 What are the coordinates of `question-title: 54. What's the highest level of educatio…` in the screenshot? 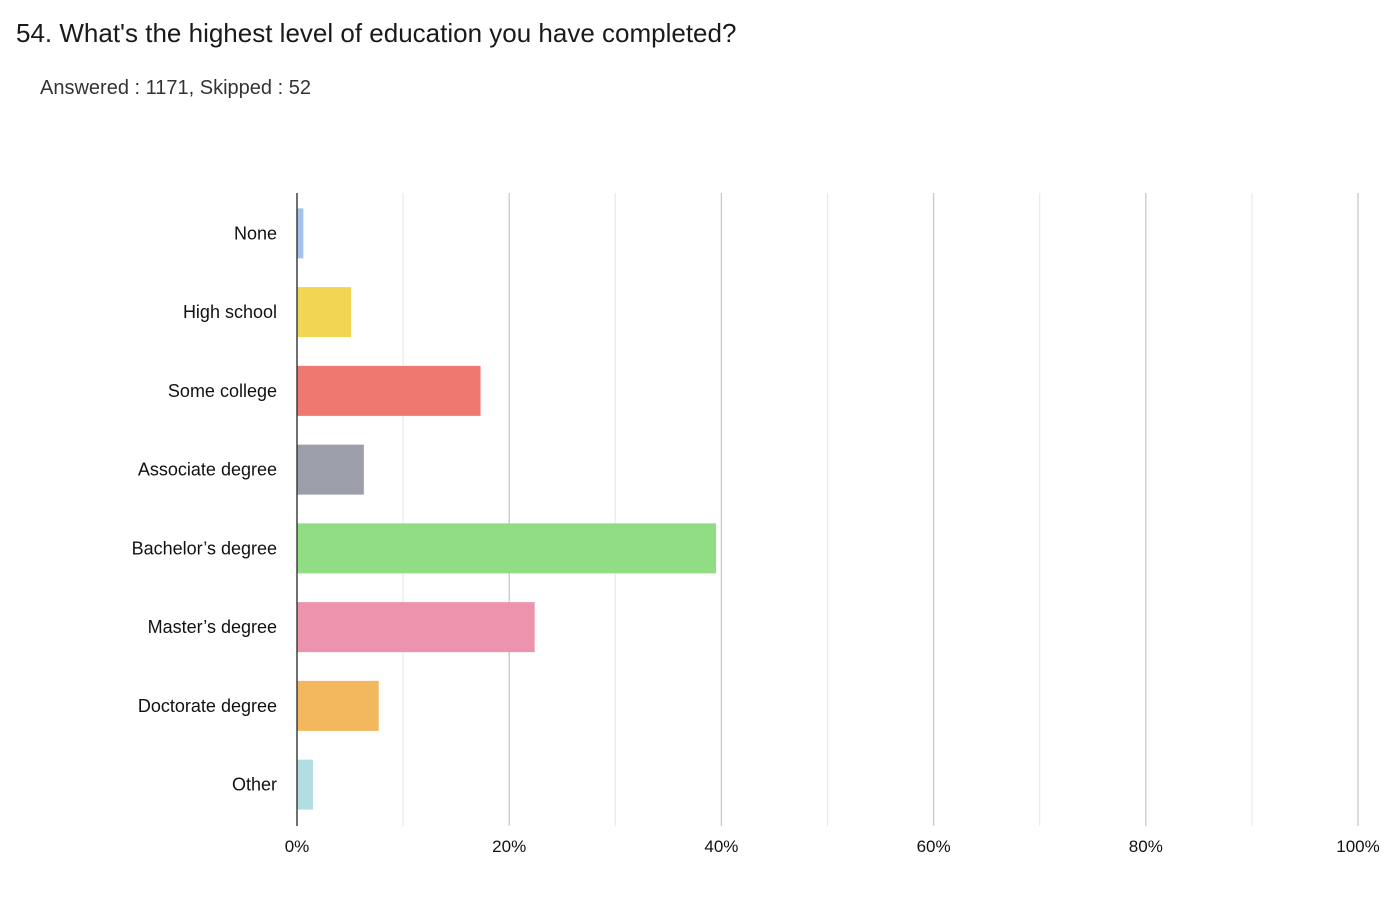 It's located at (376, 33).